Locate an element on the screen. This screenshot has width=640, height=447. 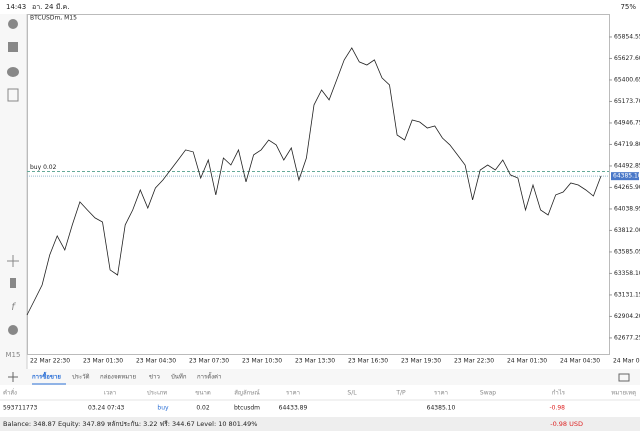
price-tag-label: 64385.10 is located at coordinates (626, 176).